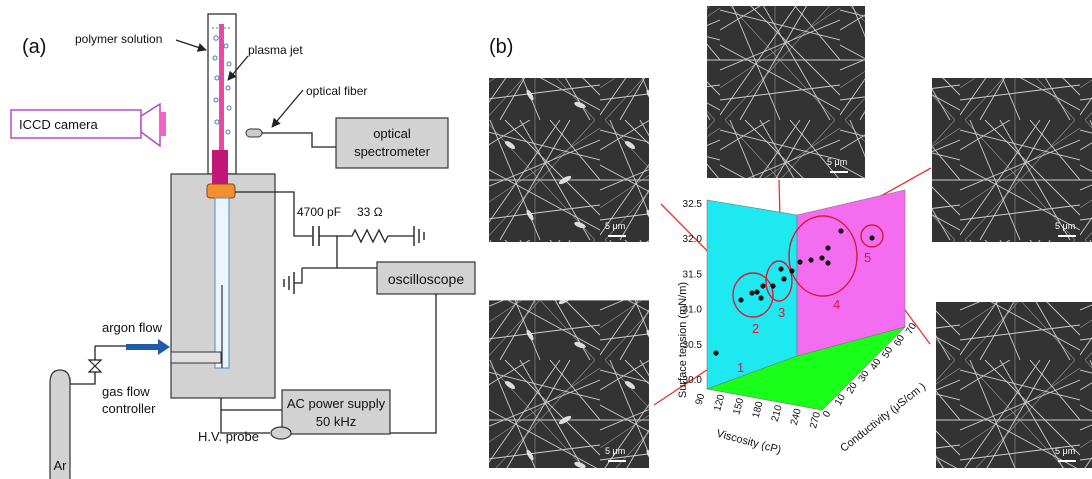  I want to click on z-tick-label: 40, so click(876, 365).